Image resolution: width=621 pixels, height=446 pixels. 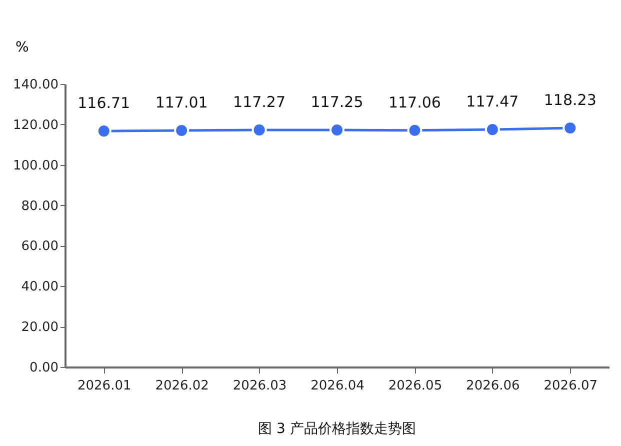 What do you see at coordinates (493, 386) in the screenshot?
I see `x-tick-label: 2026.06` at bounding box center [493, 386].